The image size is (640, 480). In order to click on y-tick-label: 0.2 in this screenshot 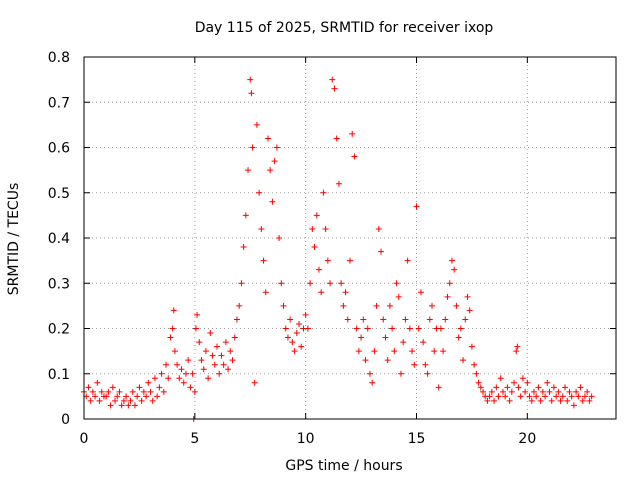, I will do `click(59, 330)`.